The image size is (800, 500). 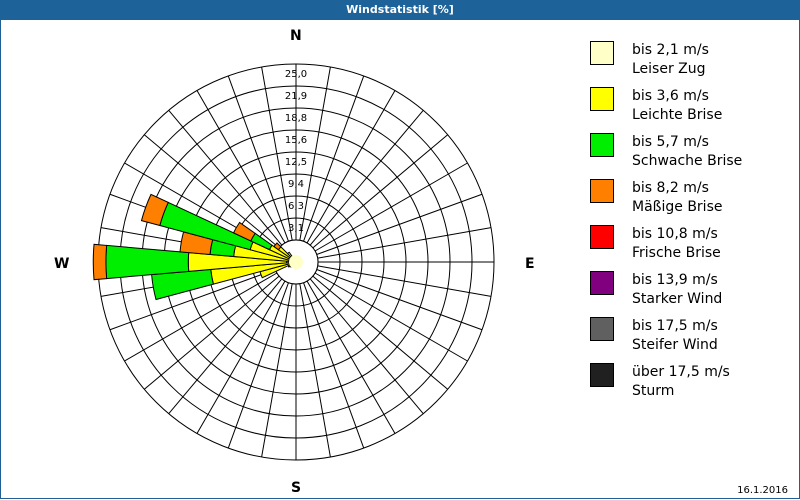 What do you see at coordinates (670, 50) in the screenshot?
I see `legend-range: bis 2,1 m/s` at bounding box center [670, 50].